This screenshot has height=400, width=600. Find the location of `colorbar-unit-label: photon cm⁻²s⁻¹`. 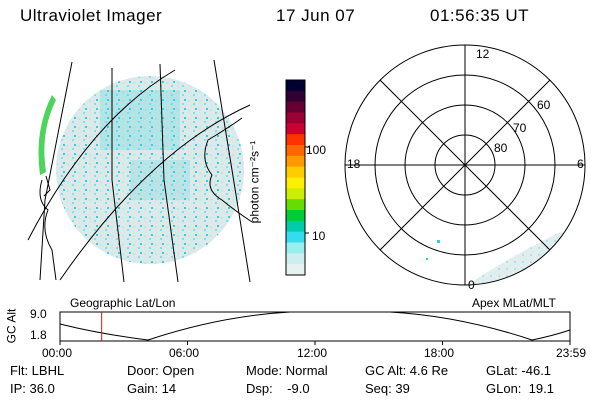

colorbar-unit-label: photon cm⁻²s⁻¹ is located at coordinates (254, 182).